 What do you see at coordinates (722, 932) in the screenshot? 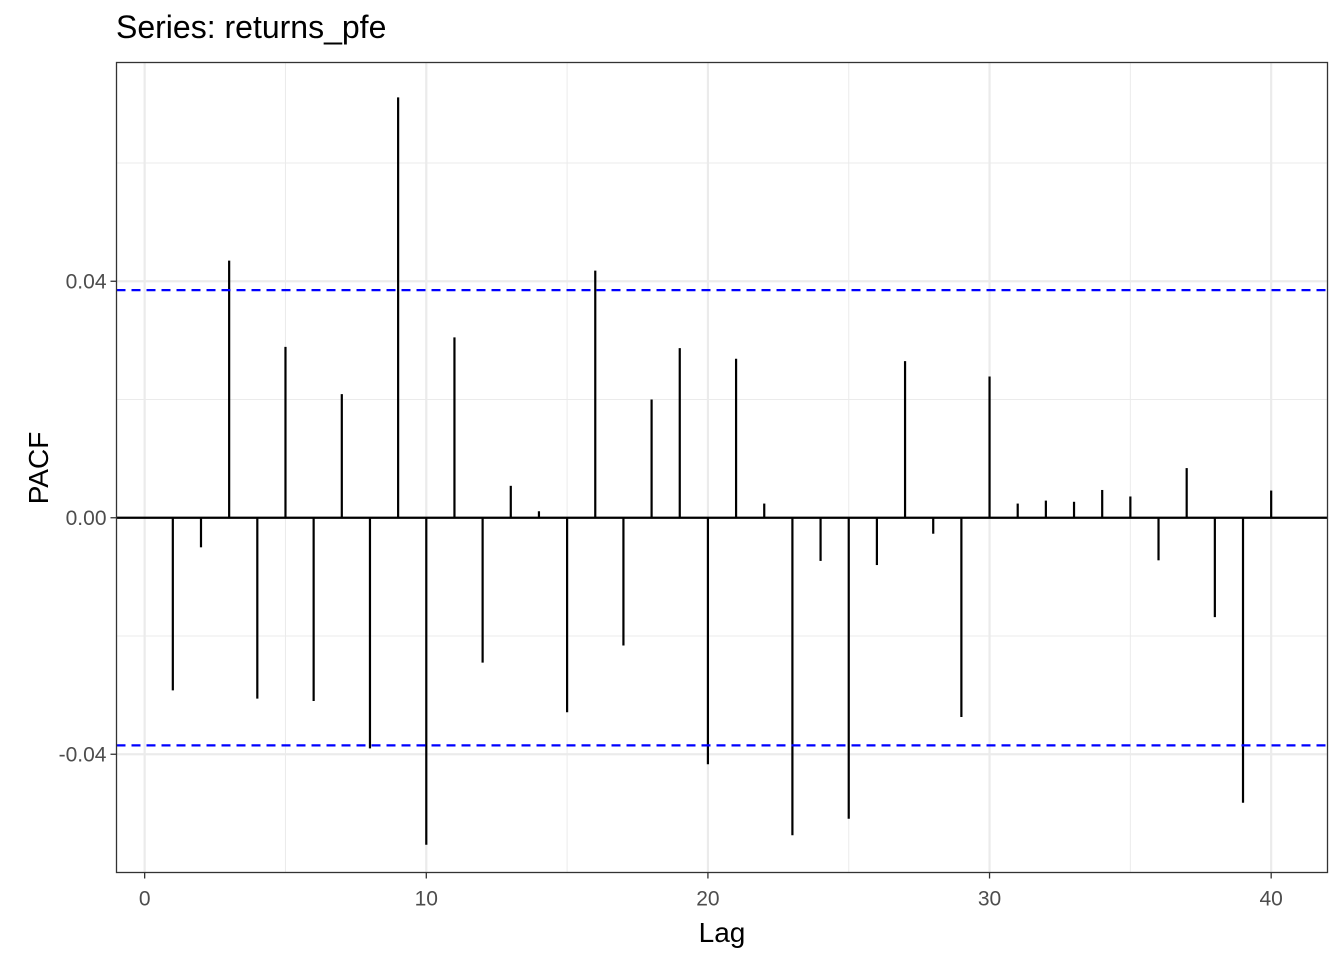
I see `x-axis-title: Lag` at bounding box center [722, 932].